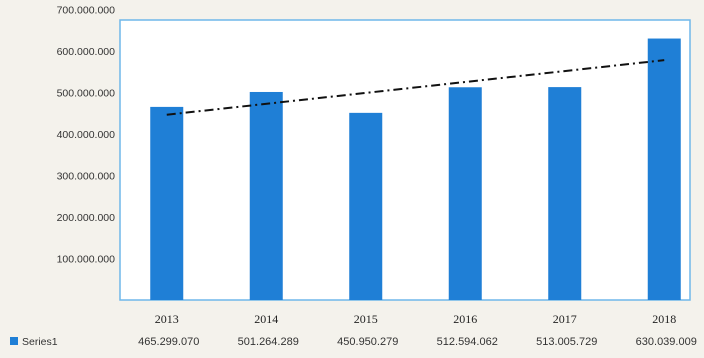 This screenshot has height=358, width=704. What do you see at coordinates (367, 342) in the screenshot?
I see `data-table-value: 450.950.279` at bounding box center [367, 342].